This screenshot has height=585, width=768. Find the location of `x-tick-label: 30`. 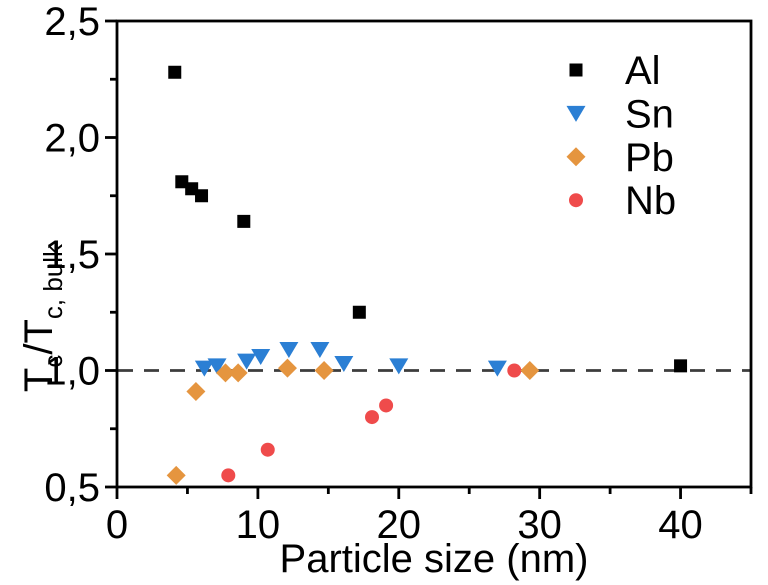

x-tick-label: 30 is located at coordinates (539, 525).